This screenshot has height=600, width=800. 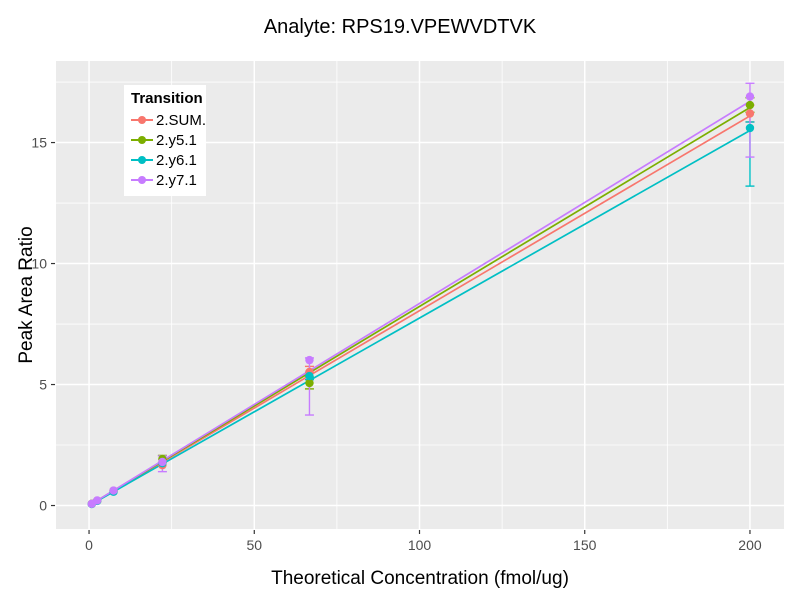 I want to click on y-tick-label: 0, so click(x=43, y=506).